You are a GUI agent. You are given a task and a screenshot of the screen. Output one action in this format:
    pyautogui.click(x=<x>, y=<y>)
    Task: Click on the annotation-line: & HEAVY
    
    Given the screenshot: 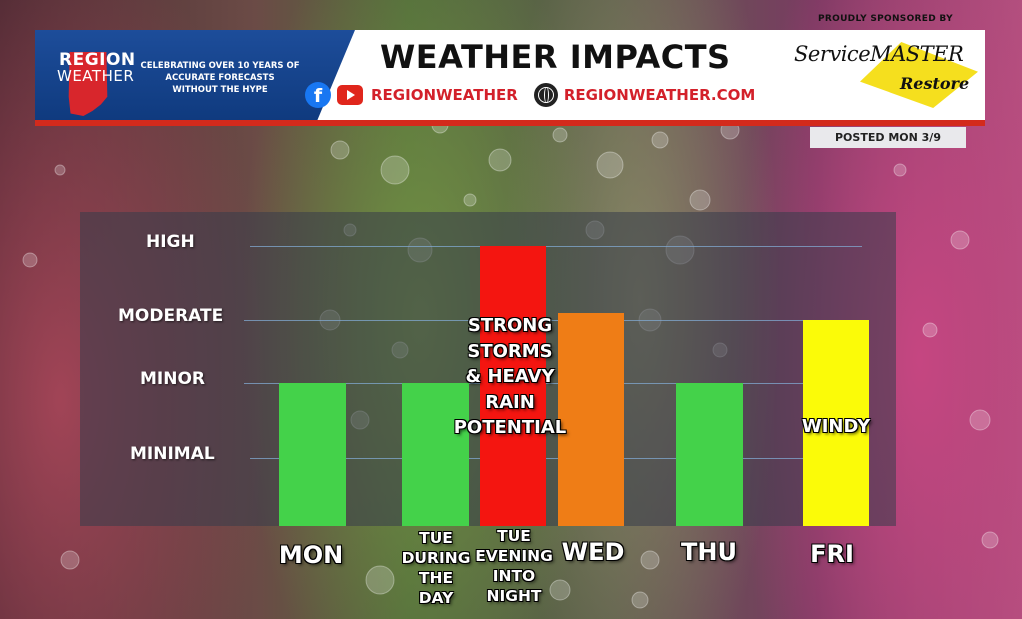 What is the action you would take?
    pyautogui.click(x=510, y=376)
    